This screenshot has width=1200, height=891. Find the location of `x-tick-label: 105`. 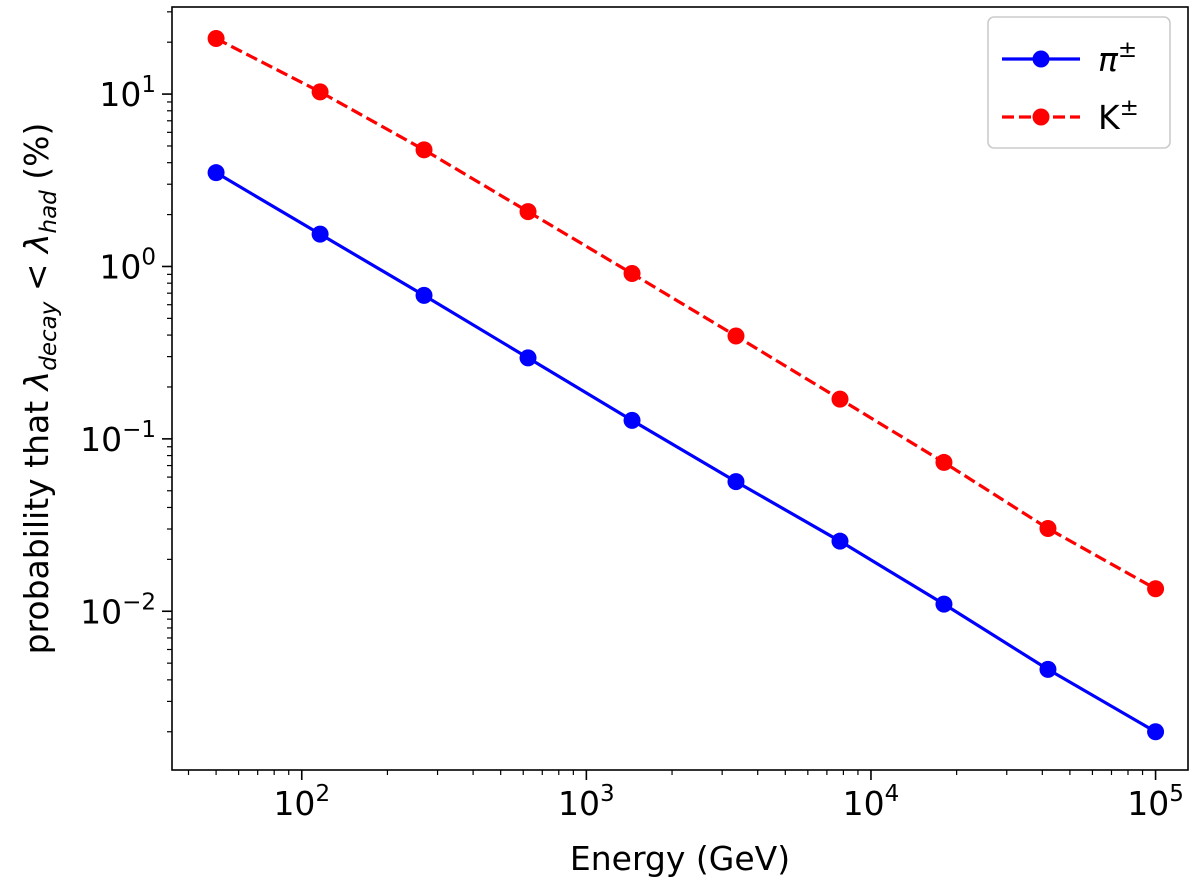

x-tick-label: 105 is located at coordinates (1155, 802).